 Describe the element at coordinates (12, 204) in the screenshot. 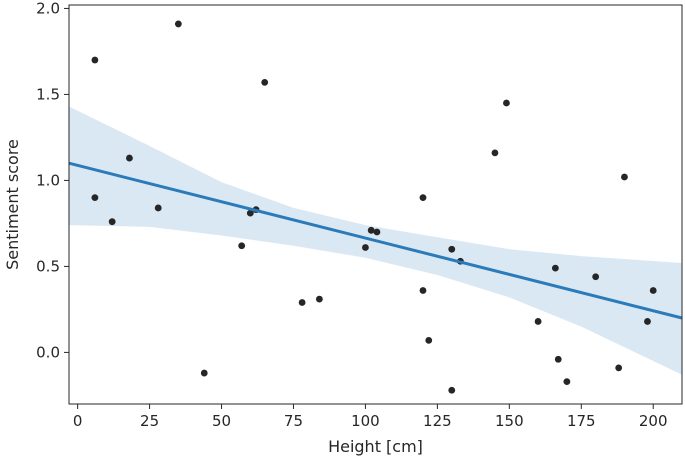

I see `y-axis-title: Sentiment score` at that location.